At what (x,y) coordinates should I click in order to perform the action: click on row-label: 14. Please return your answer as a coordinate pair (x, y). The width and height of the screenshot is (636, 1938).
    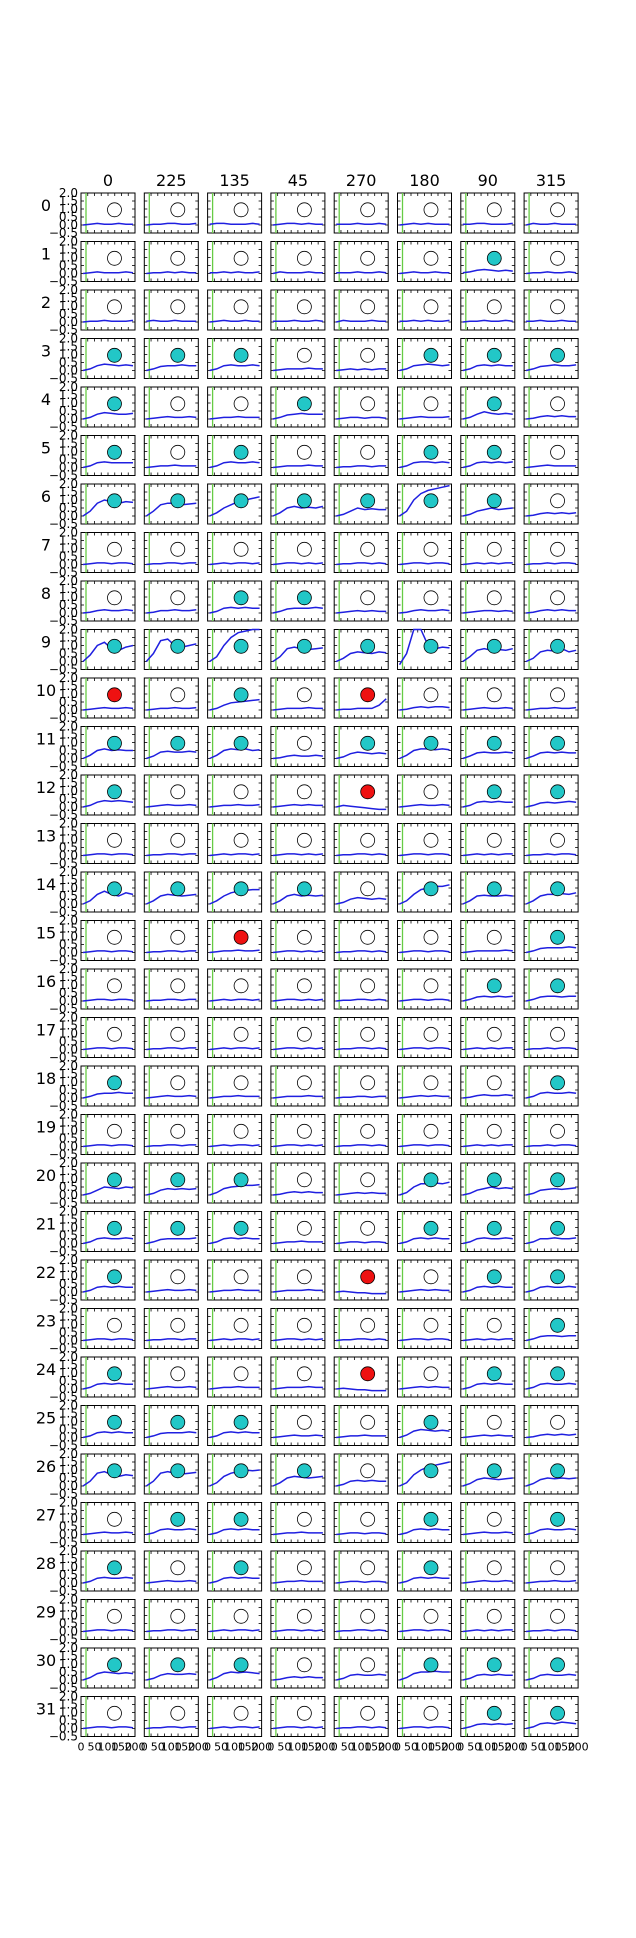
    Looking at the image, I should click on (46, 884).